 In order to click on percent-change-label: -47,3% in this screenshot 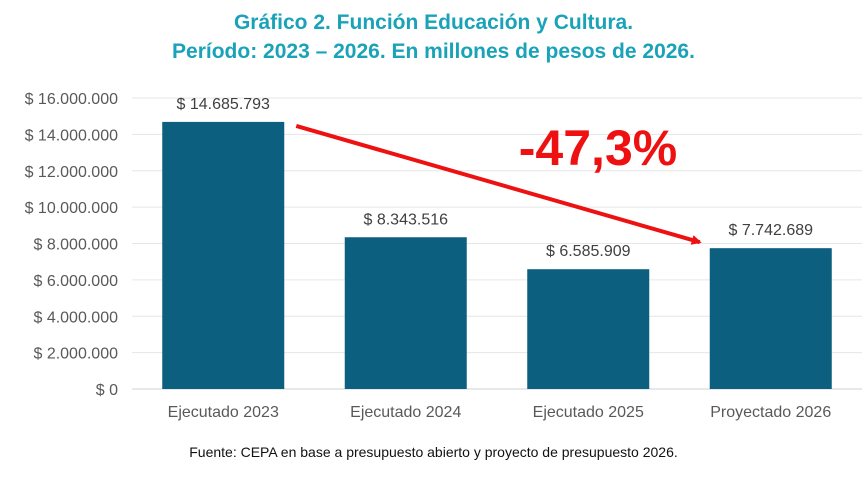, I will do `click(598, 148)`.